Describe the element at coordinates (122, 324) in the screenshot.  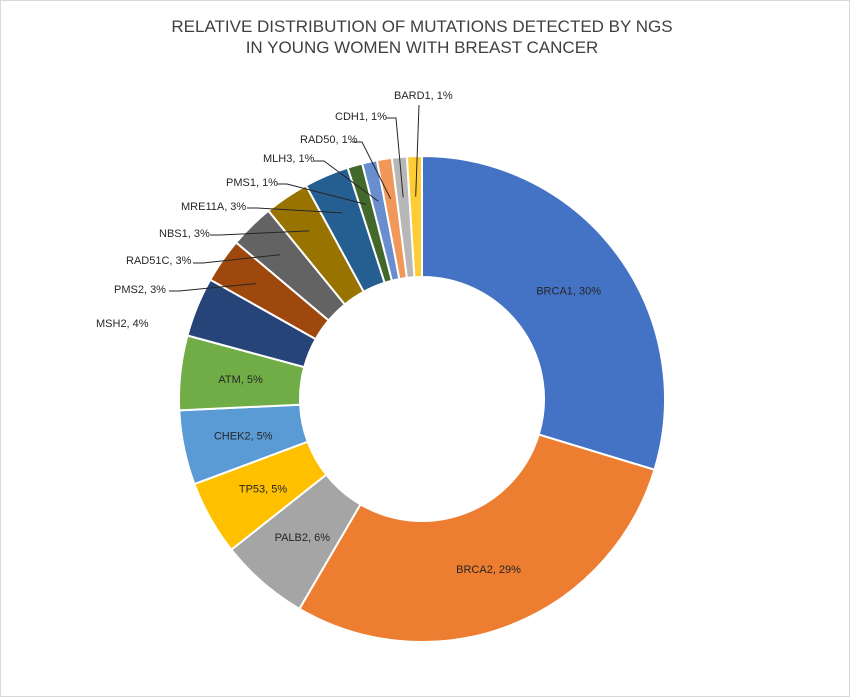
I see `data-label-msh2: MSH2, 4%` at that location.